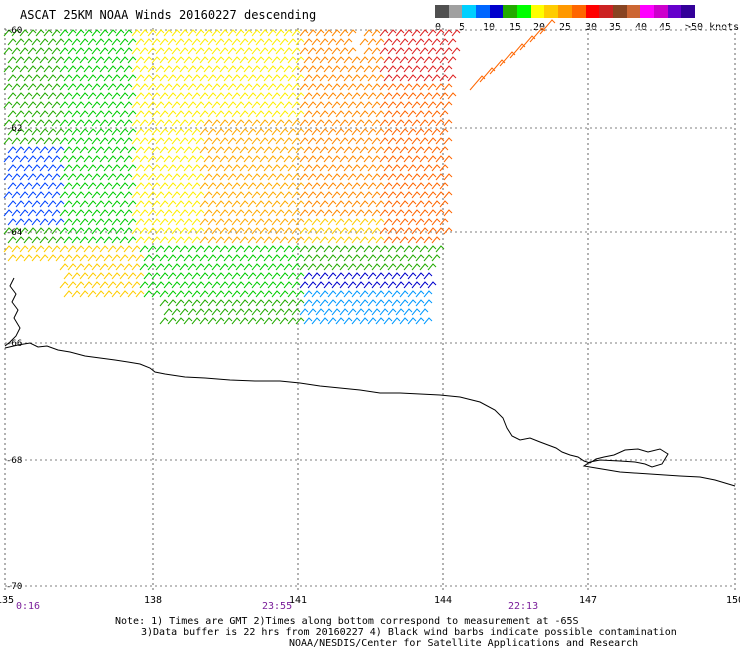 The height and width of the screenshot is (650, 740). What do you see at coordinates (455, 11) in the screenshot?
I see `legend-swatch` at bounding box center [455, 11].